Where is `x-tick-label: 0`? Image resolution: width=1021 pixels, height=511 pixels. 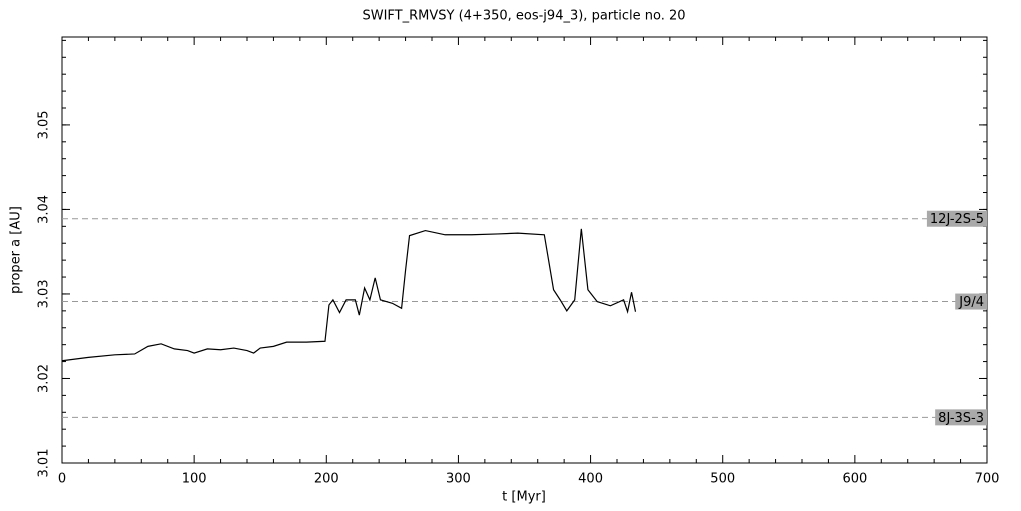
x-tick-label: 0 is located at coordinates (62, 479).